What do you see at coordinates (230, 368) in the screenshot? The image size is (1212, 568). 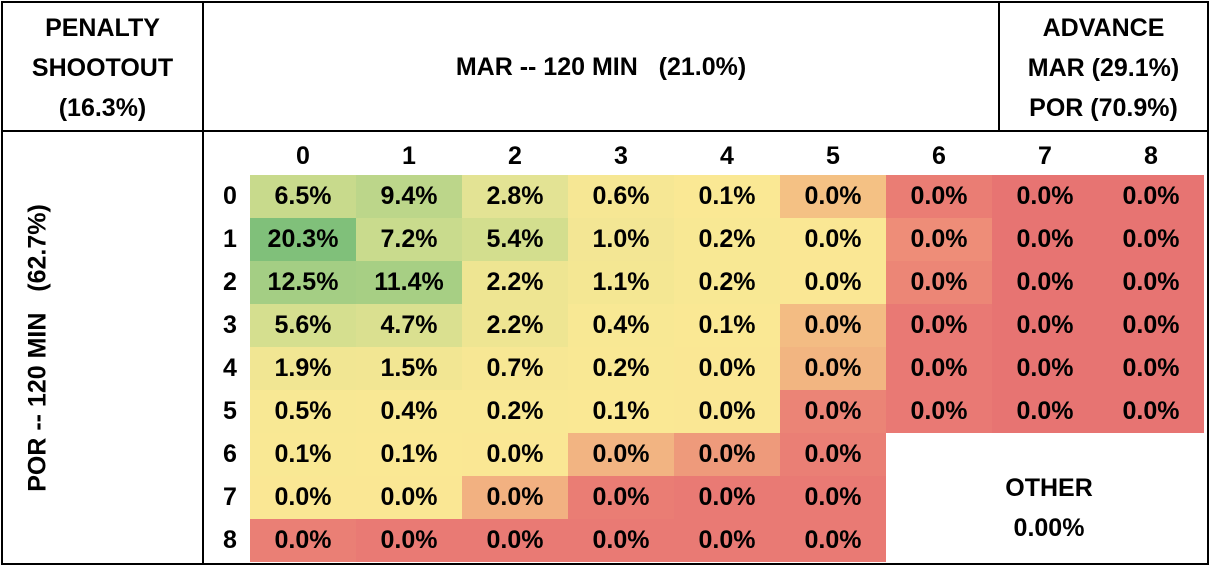 I see `row-label: 4` at bounding box center [230, 368].